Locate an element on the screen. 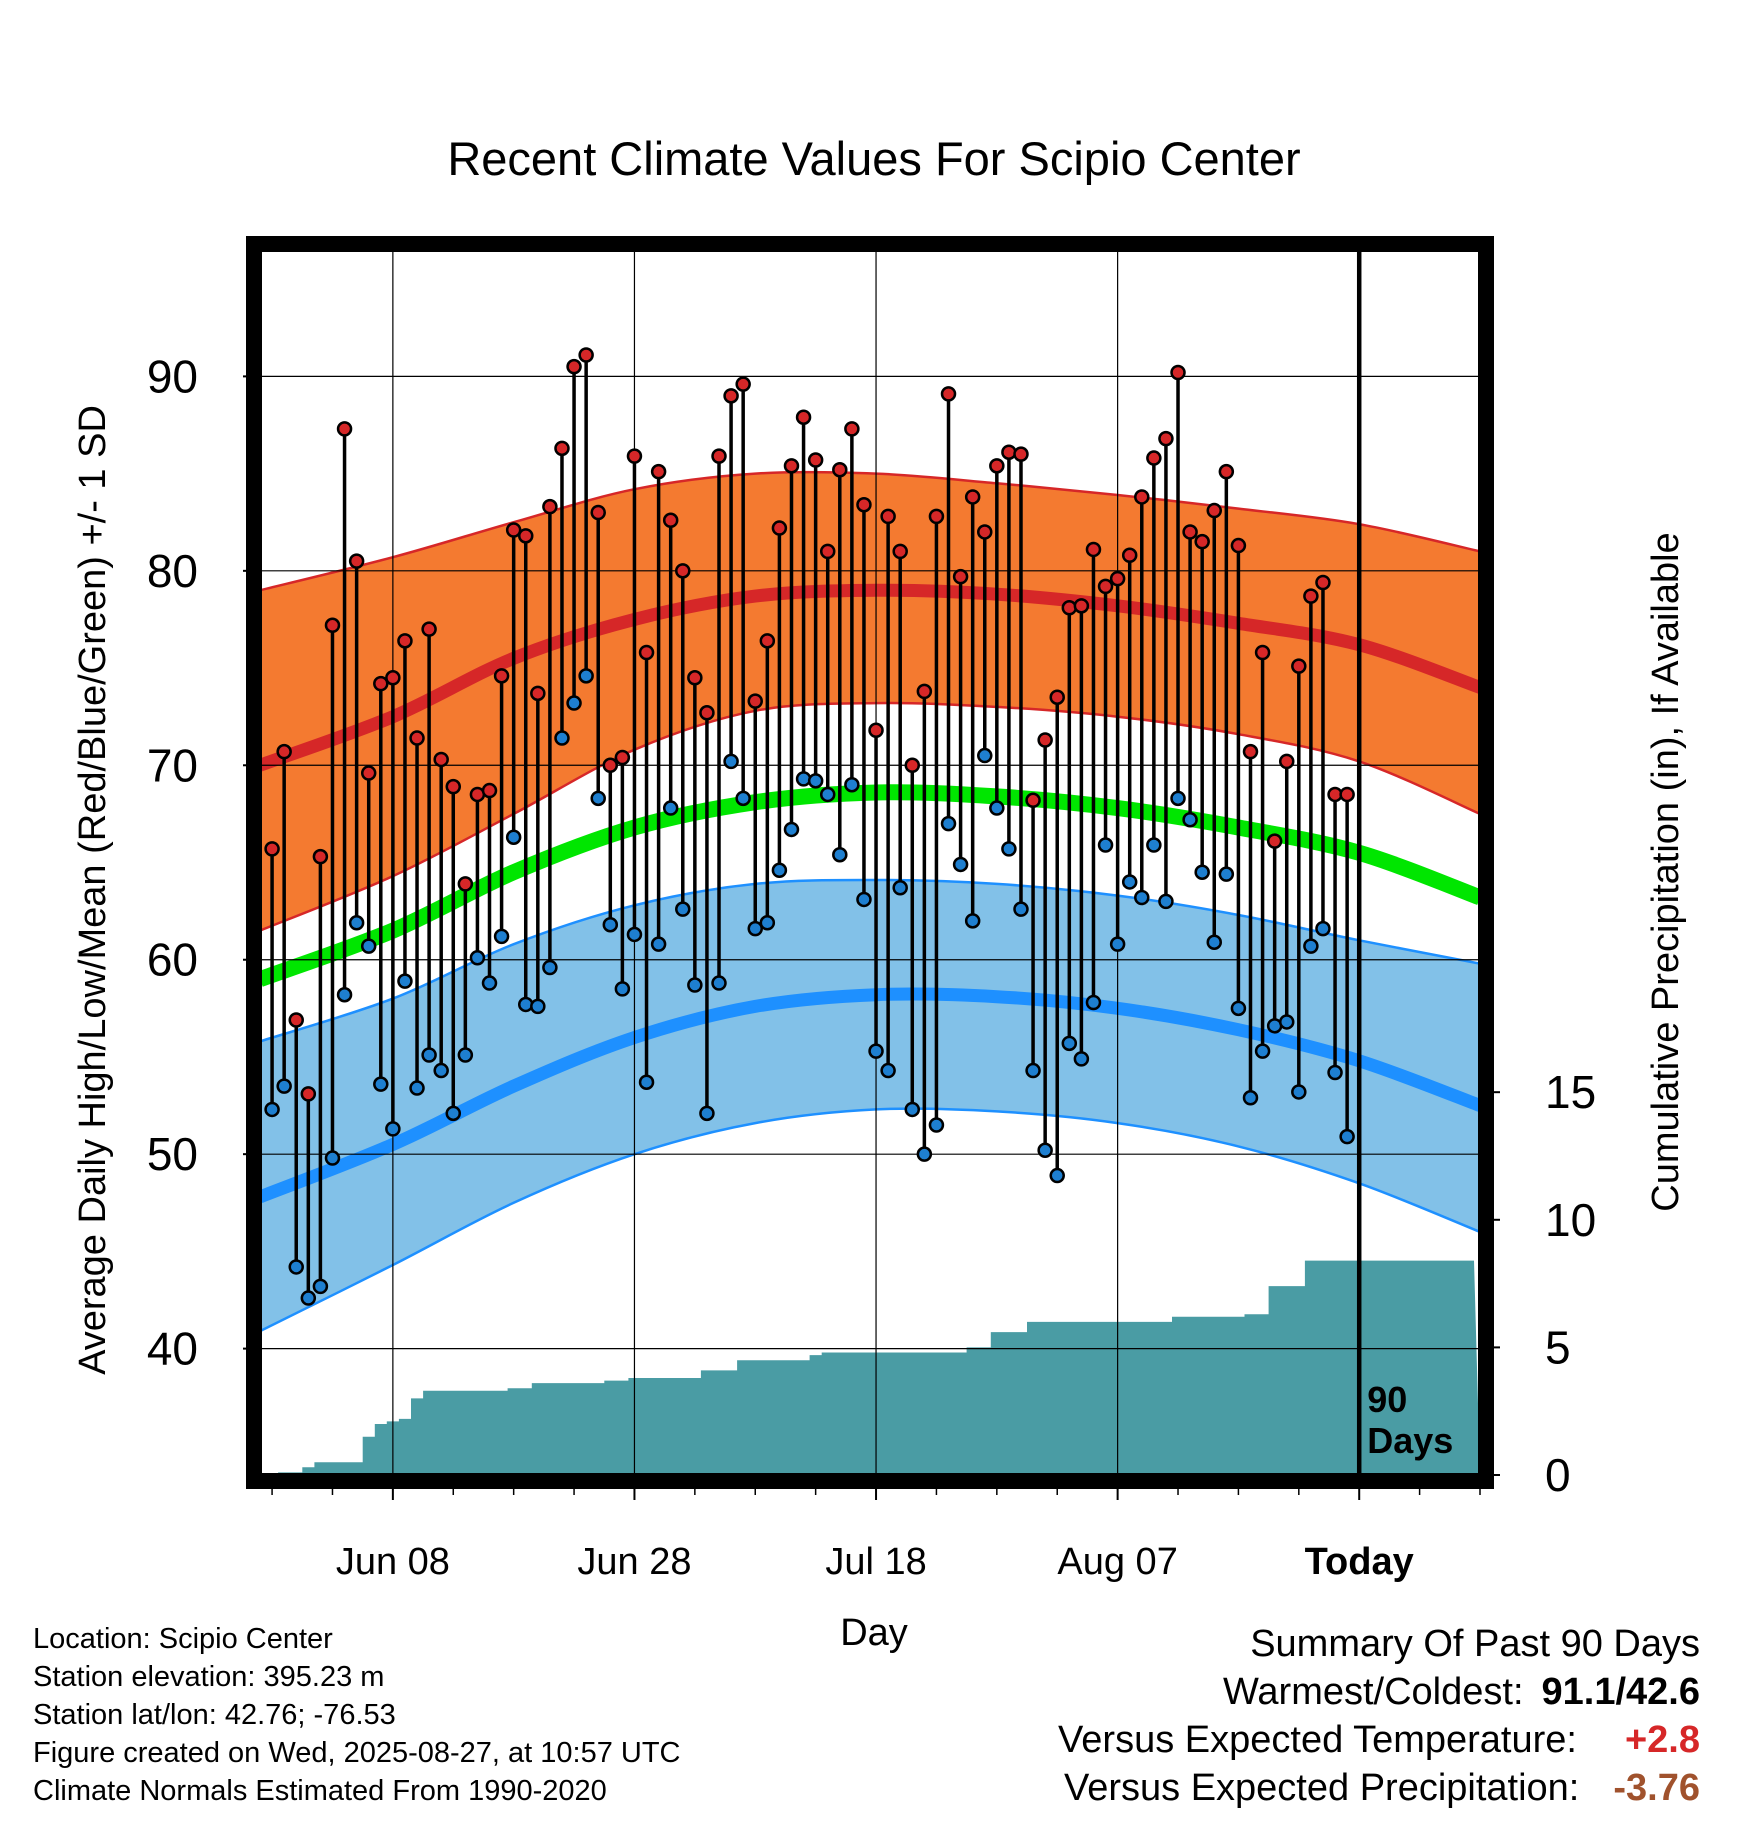 This screenshot has height=1828, width=1748. summary-warmest-row: Warmest/Coldest: 91.1/42.6 is located at coordinates (1379, 1692).